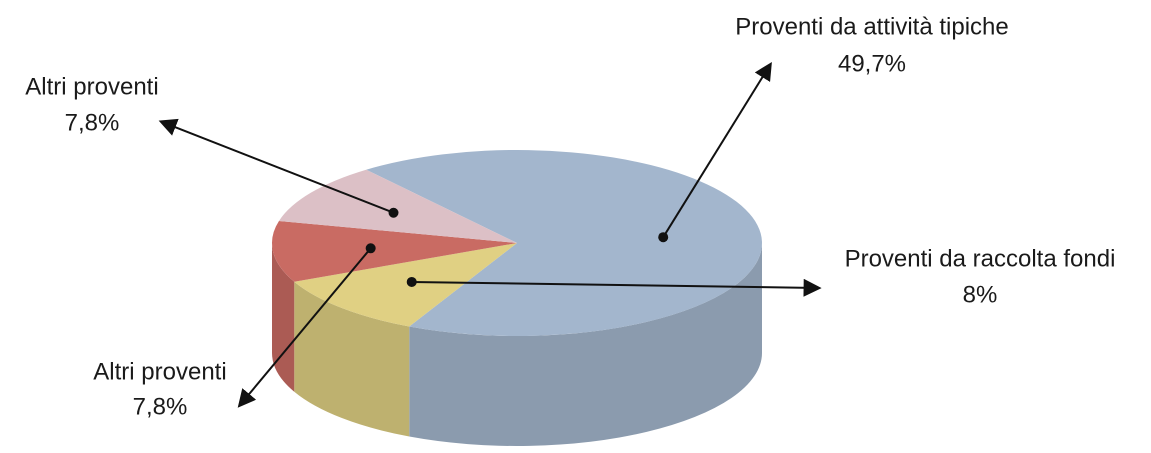  I want to click on slice-value: 8%, so click(980, 294).